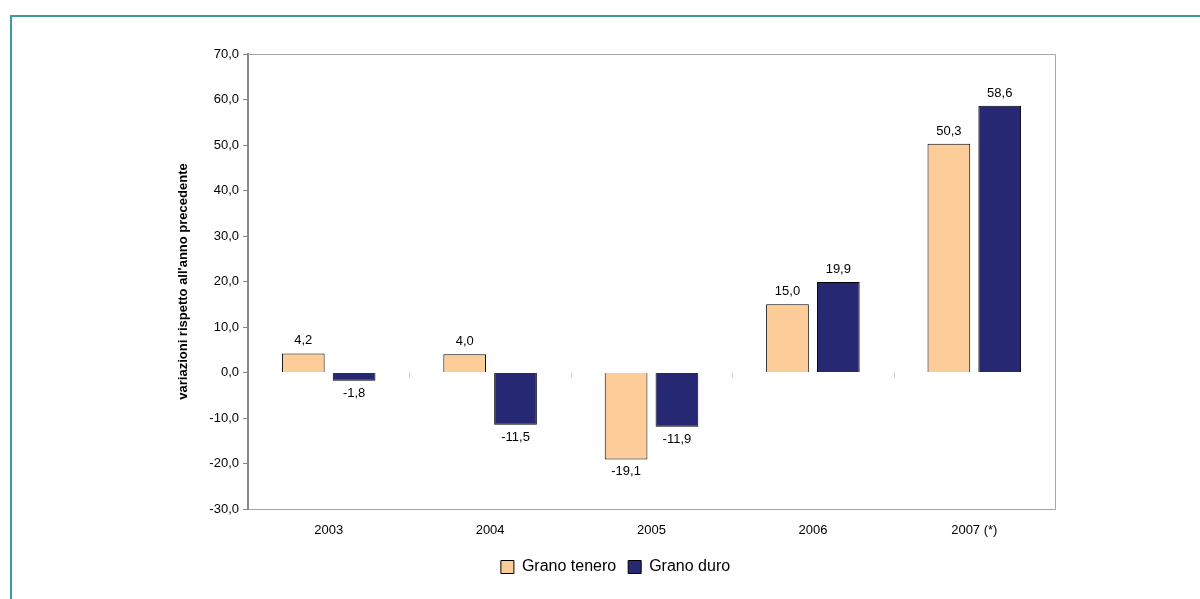 This screenshot has height=599, width=1200. Describe the element at coordinates (329, 530) in the screenshot. I see `x-tick-label: 2003` at that location.